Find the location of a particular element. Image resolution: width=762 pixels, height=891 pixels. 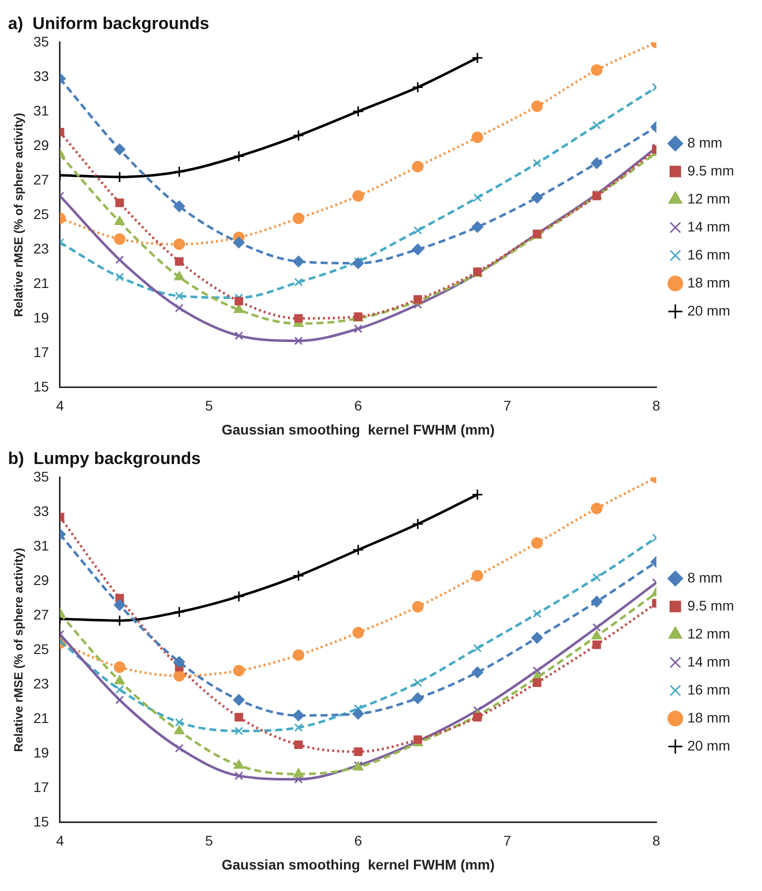

chart-title: a) Uniform backgrounds is located at coordinates (109, 23).